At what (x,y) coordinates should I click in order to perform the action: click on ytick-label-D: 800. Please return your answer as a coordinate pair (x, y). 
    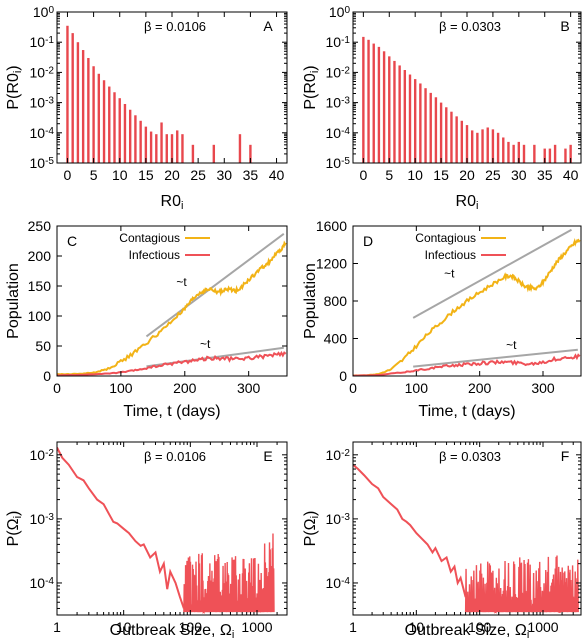
    Looking at the image, I should click on (336, 301).